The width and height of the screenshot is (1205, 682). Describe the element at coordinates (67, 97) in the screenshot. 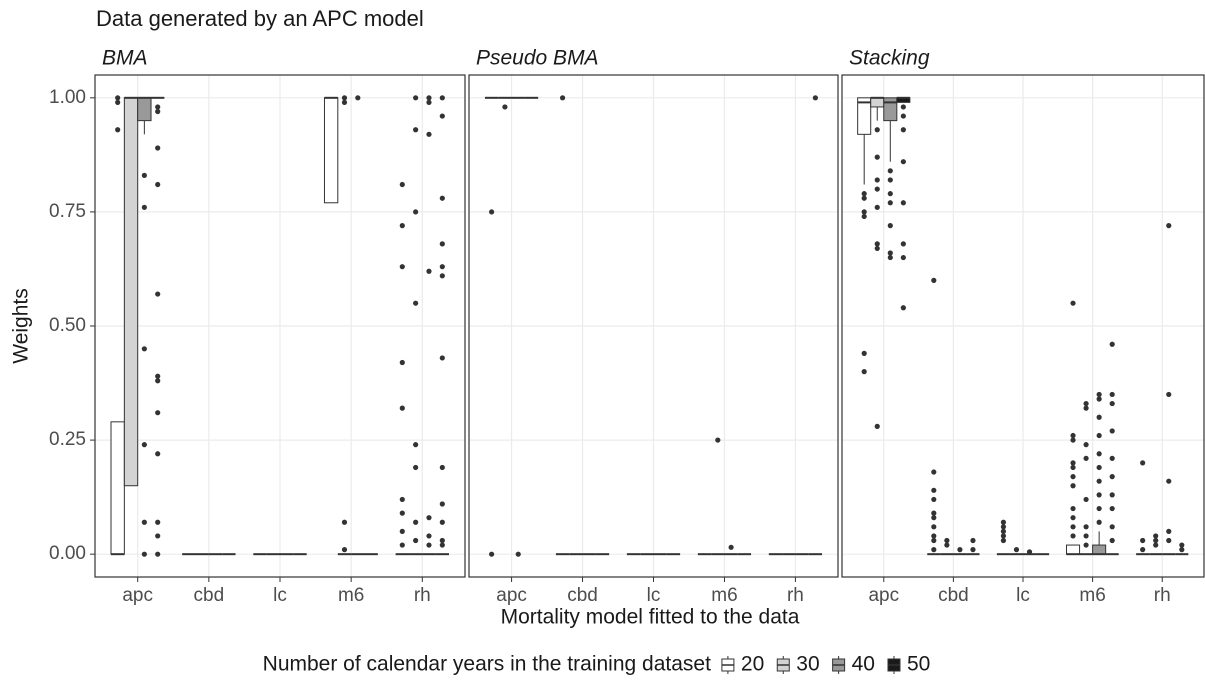

I see `y-tick-label: 1.00` at that location.